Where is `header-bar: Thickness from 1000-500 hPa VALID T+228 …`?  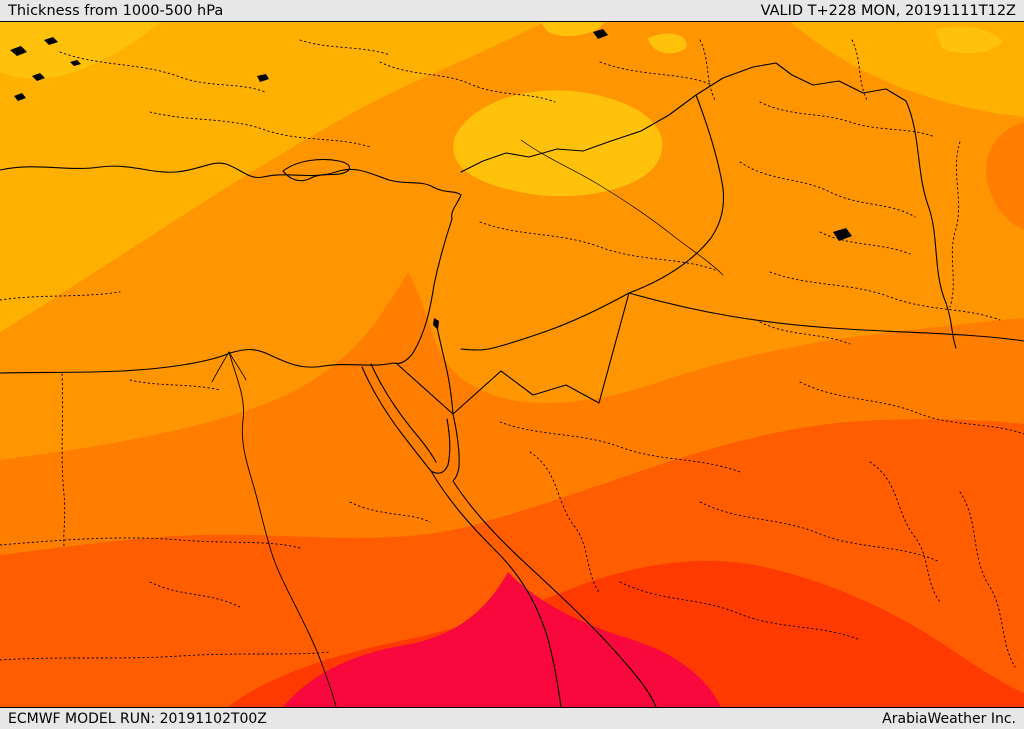 header-bar: Thickness from 1000-500 hPa VALID T+228 … is located at coordinates (512, 11).